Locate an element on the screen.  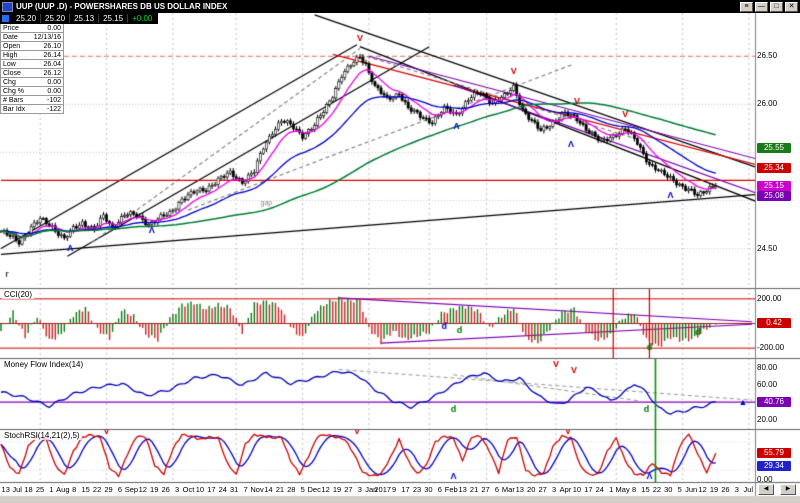
date-label-16: Oct is located at coordinates (188, 489).